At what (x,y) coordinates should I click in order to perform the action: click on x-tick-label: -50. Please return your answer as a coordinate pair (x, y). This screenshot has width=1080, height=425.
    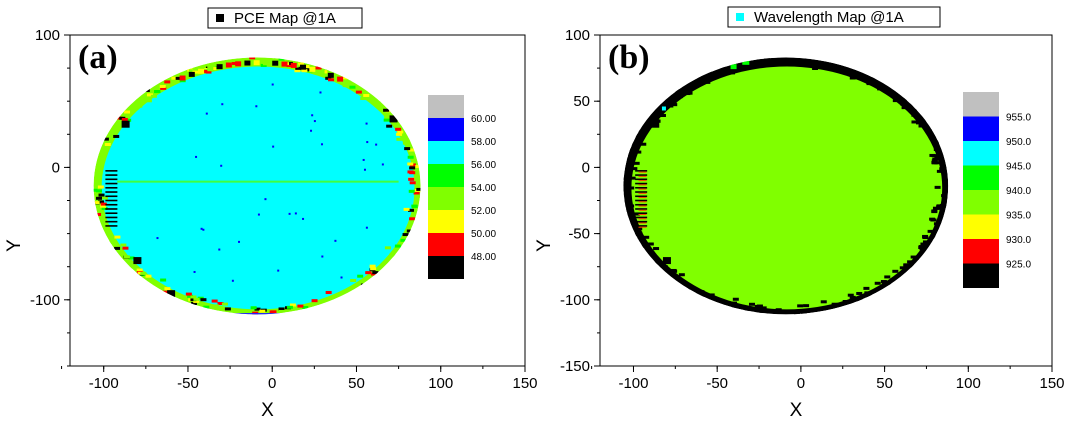
    Looking at the image, I should click on (717, 383).